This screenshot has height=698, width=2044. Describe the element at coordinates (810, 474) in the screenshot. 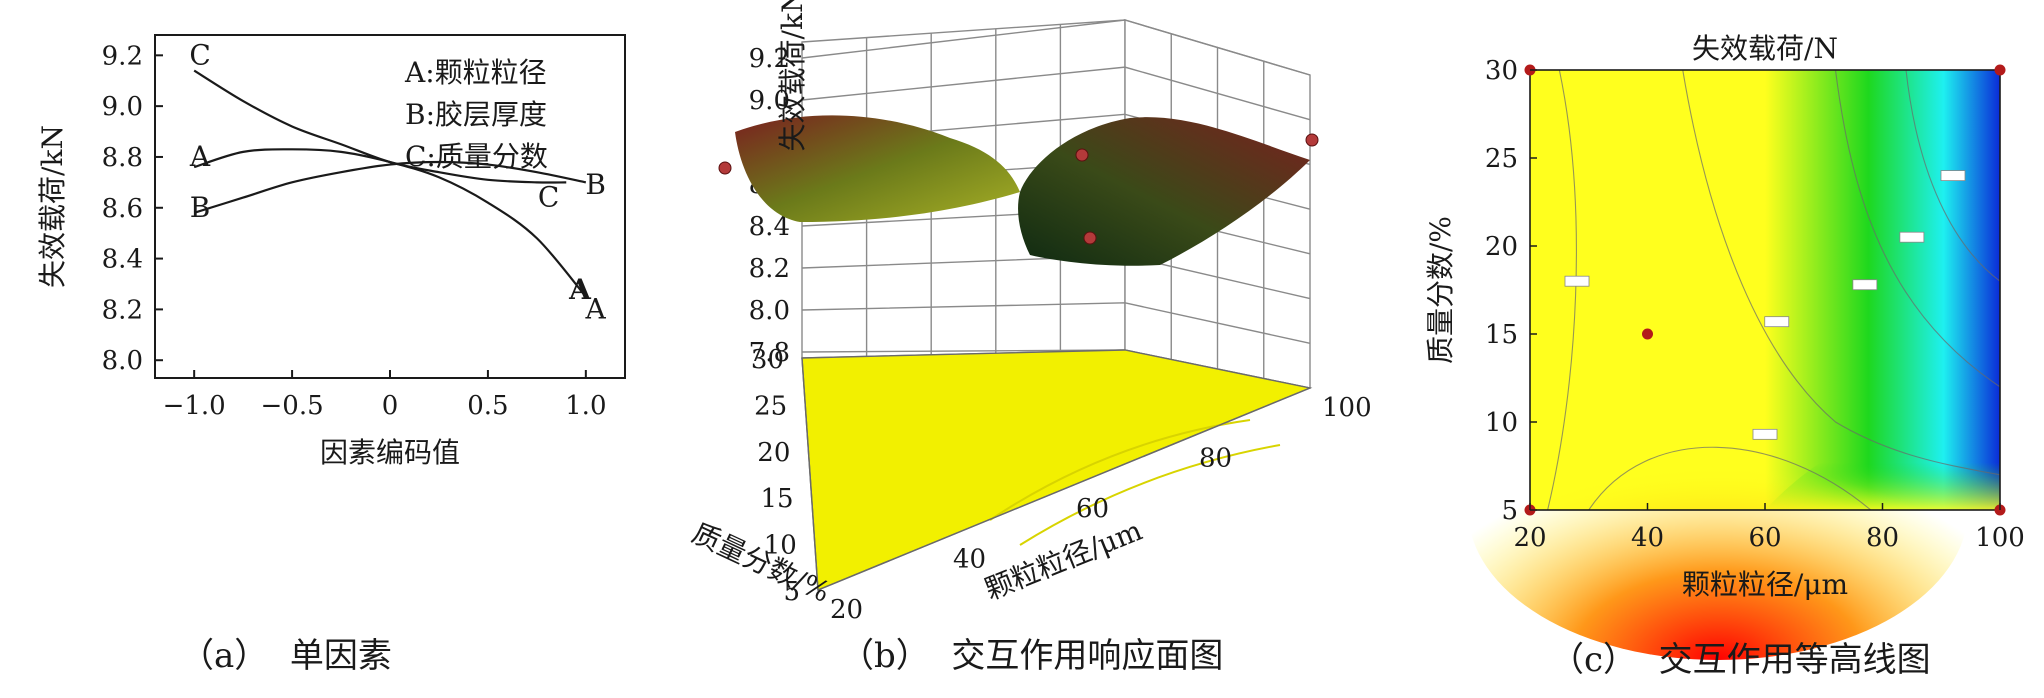

I see `axis-y-line` at that location.